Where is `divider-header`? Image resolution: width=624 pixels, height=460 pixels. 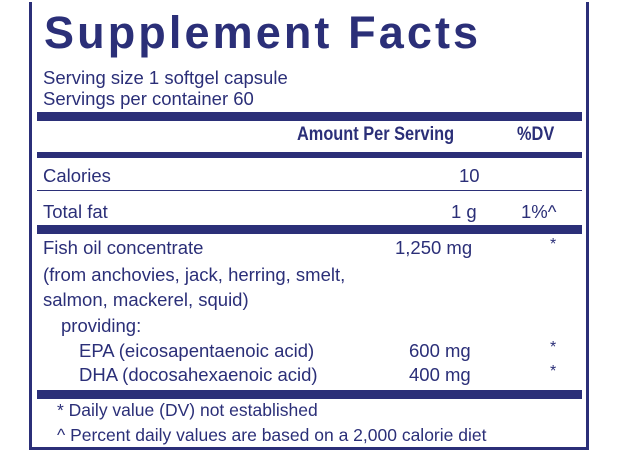
divider-header is located at coordinates (309, 155).